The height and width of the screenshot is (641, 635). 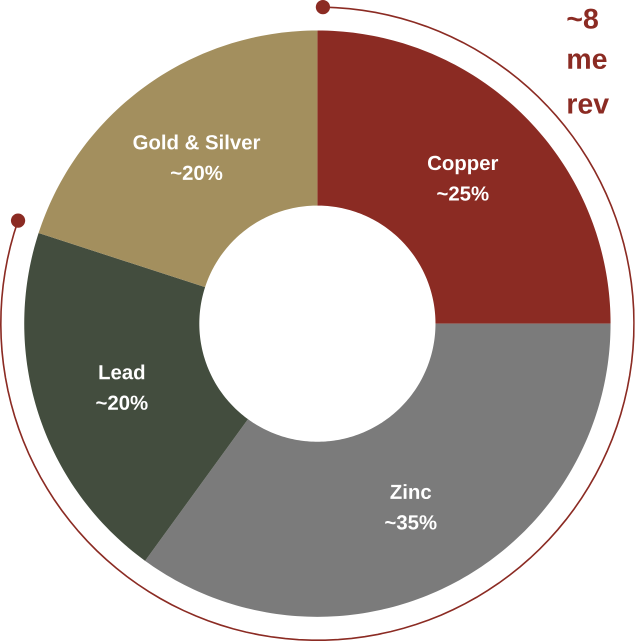 I want to click on data-label: ~25%, so click(x=463, y=193).